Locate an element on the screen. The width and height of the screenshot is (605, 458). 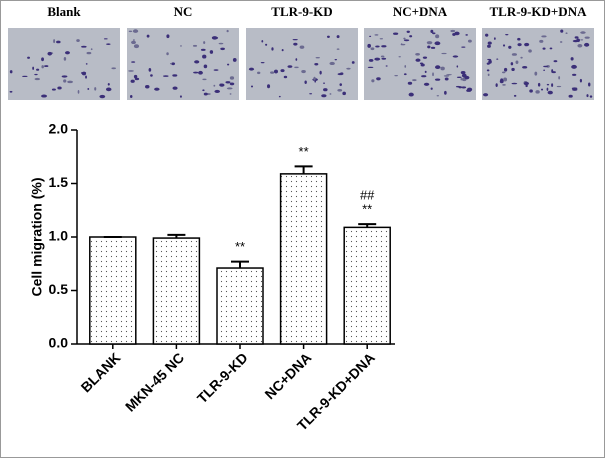
image-label: TLR-9-KD is located at coordinates (301, 11).